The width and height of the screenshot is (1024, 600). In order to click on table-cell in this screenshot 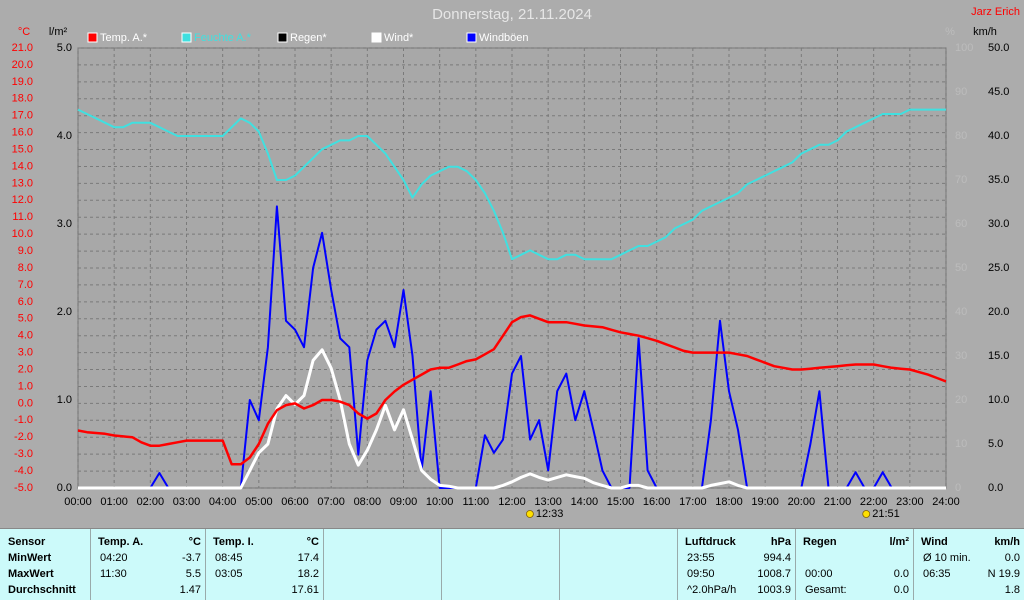, I will do `click(854, 558)`.